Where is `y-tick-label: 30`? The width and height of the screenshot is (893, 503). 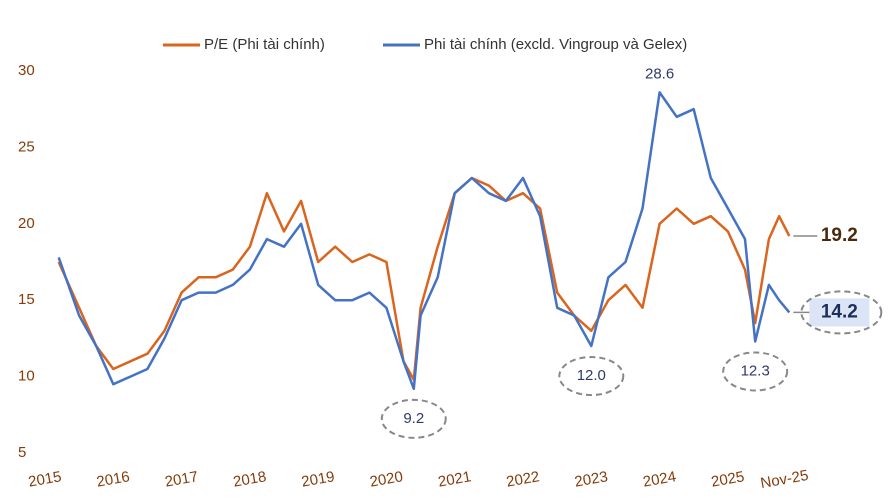 y-tick-label: 30 is located at coordinates (26, 70).